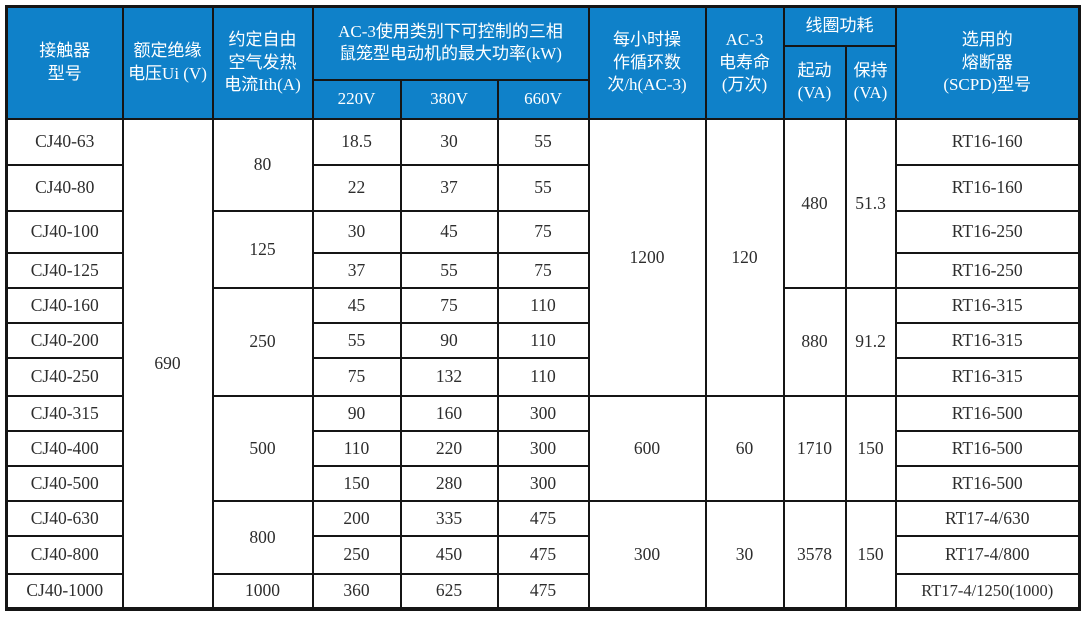  What do you see at coordinates (64, 448) in the screenshot?
I see `cell-model: CJ40-400` at bounding box center [64, 448].